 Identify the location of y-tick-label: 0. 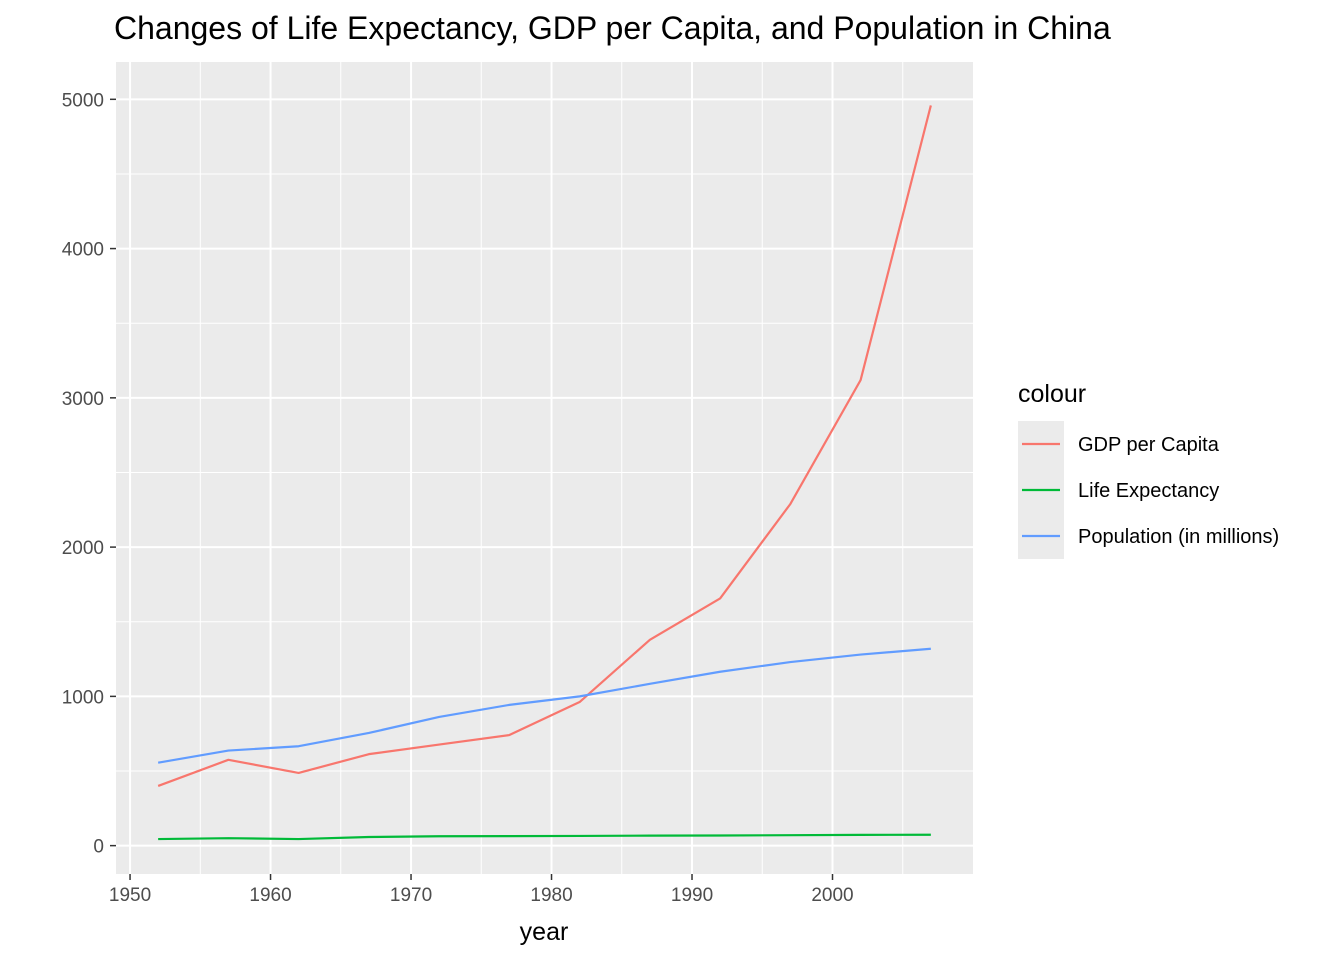
(98, 847).